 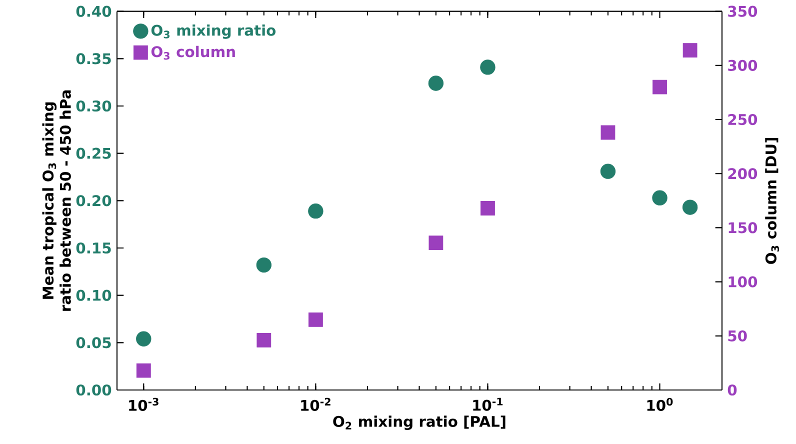 I want to click on y-tick-label: 0.20, so click(x=94, y=200).